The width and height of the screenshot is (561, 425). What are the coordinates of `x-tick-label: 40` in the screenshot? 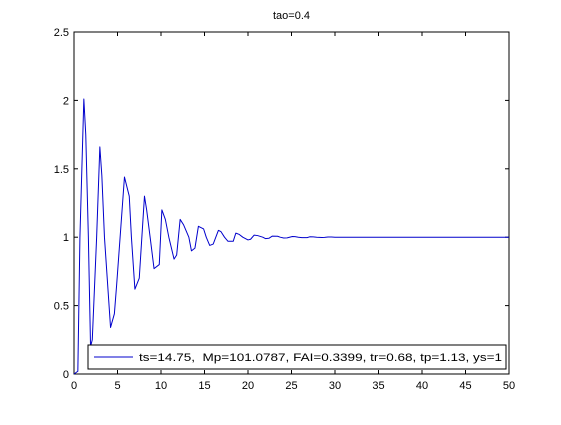 It's located at (422, 386).